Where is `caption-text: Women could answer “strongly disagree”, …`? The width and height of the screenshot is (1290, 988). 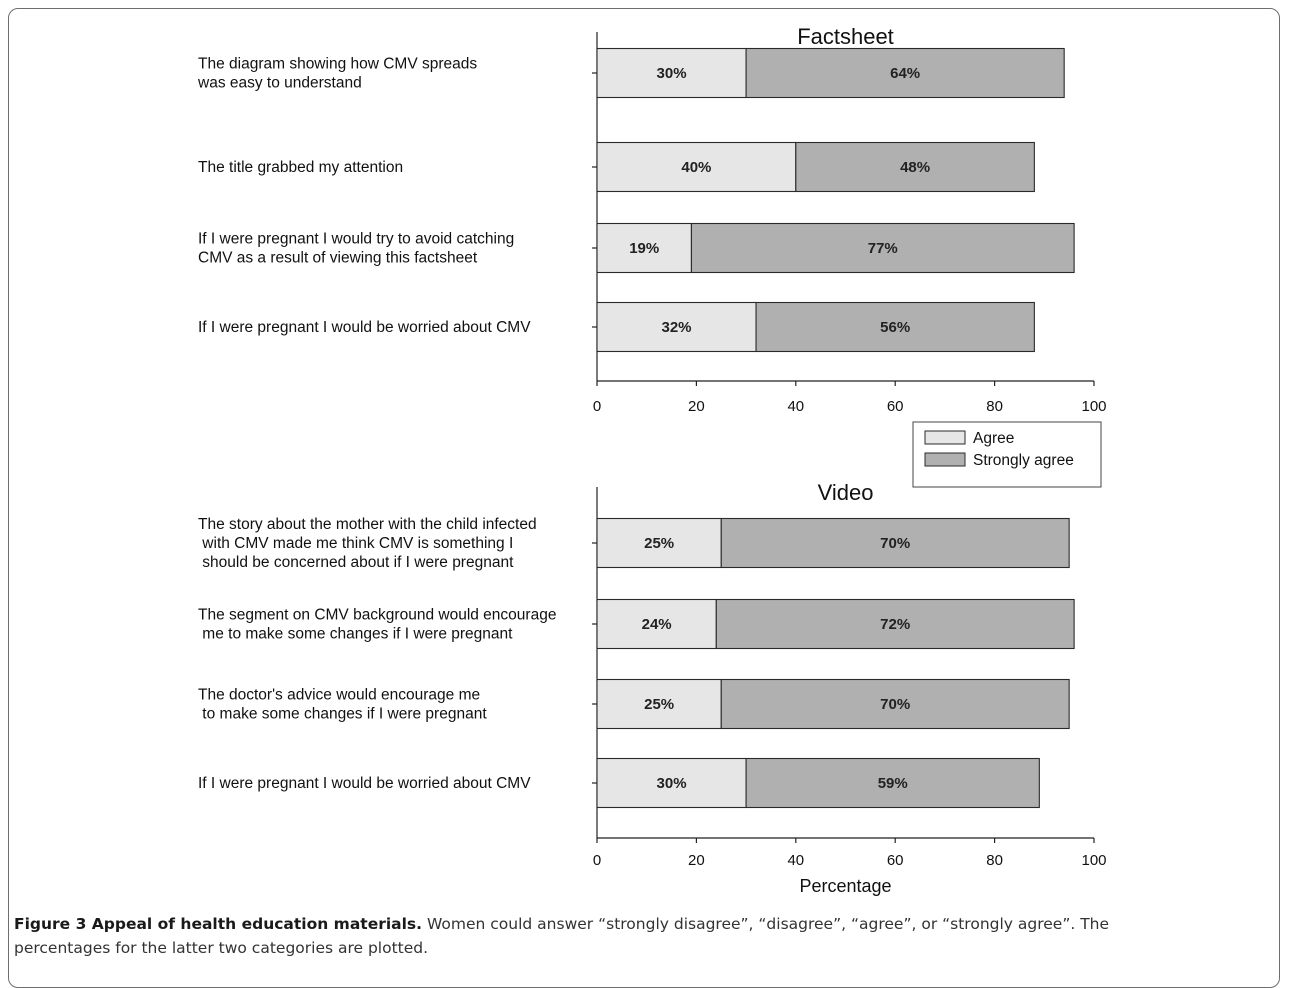 caption-text: Women could answer “strongly disagree”, … is located at coordinates (562, 936).